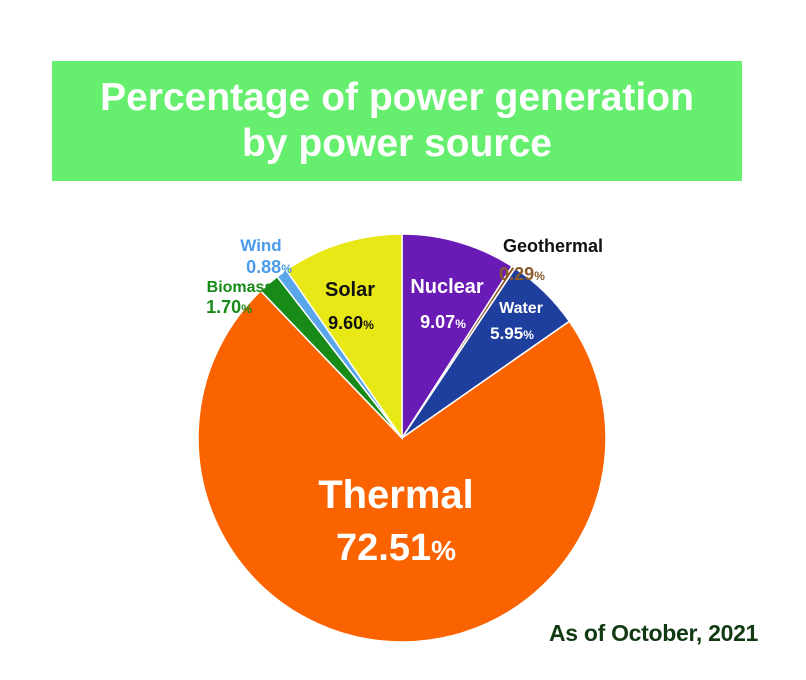 The width and height of the screenshot is (806, 680). Describe the element at coordinates (397, 143) in the screenshot. I see `title-line-2: by power source` at that location.